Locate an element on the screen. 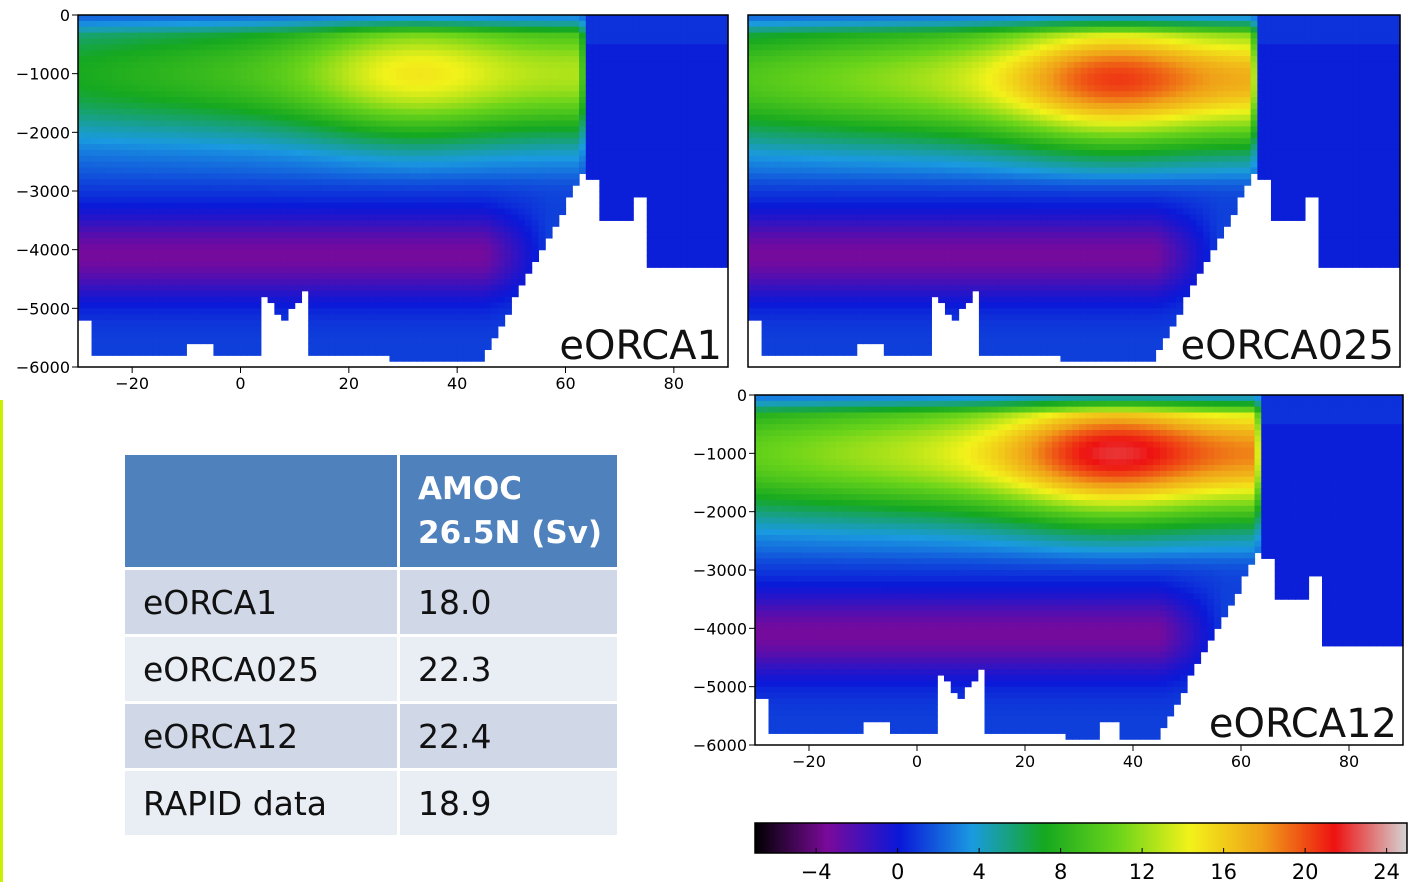 The width and height of the screenshot is (1408, 882). table-header-row: AMOC 26.5N (Sv) is located at coordinates (371, 511).